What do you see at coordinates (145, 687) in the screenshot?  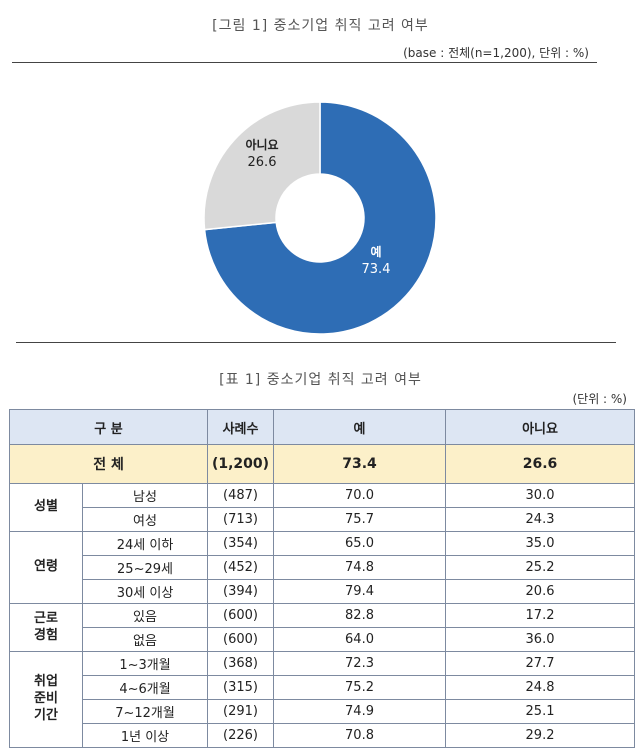 I see `row-category: 4~6개월` at bounding box center [145, 687].